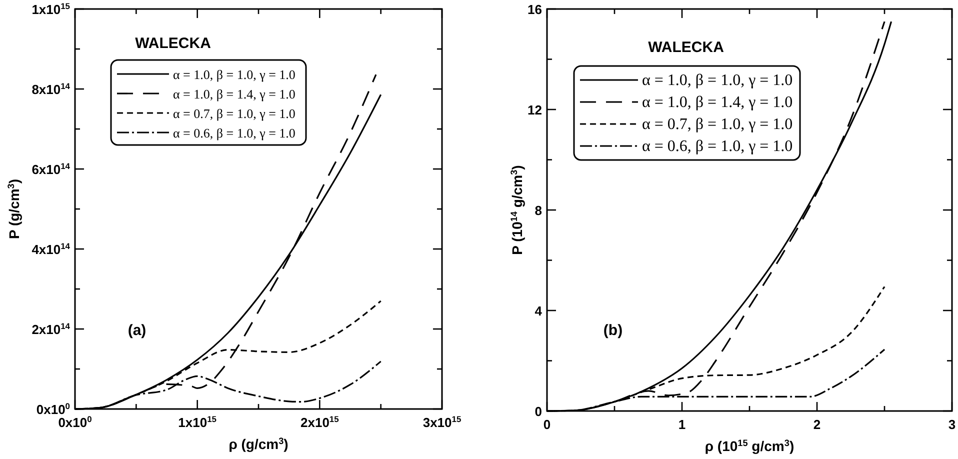 The height and width of the screenshot is (459, 958). I want to click on y-tick-label: 16, so click(535, 9).